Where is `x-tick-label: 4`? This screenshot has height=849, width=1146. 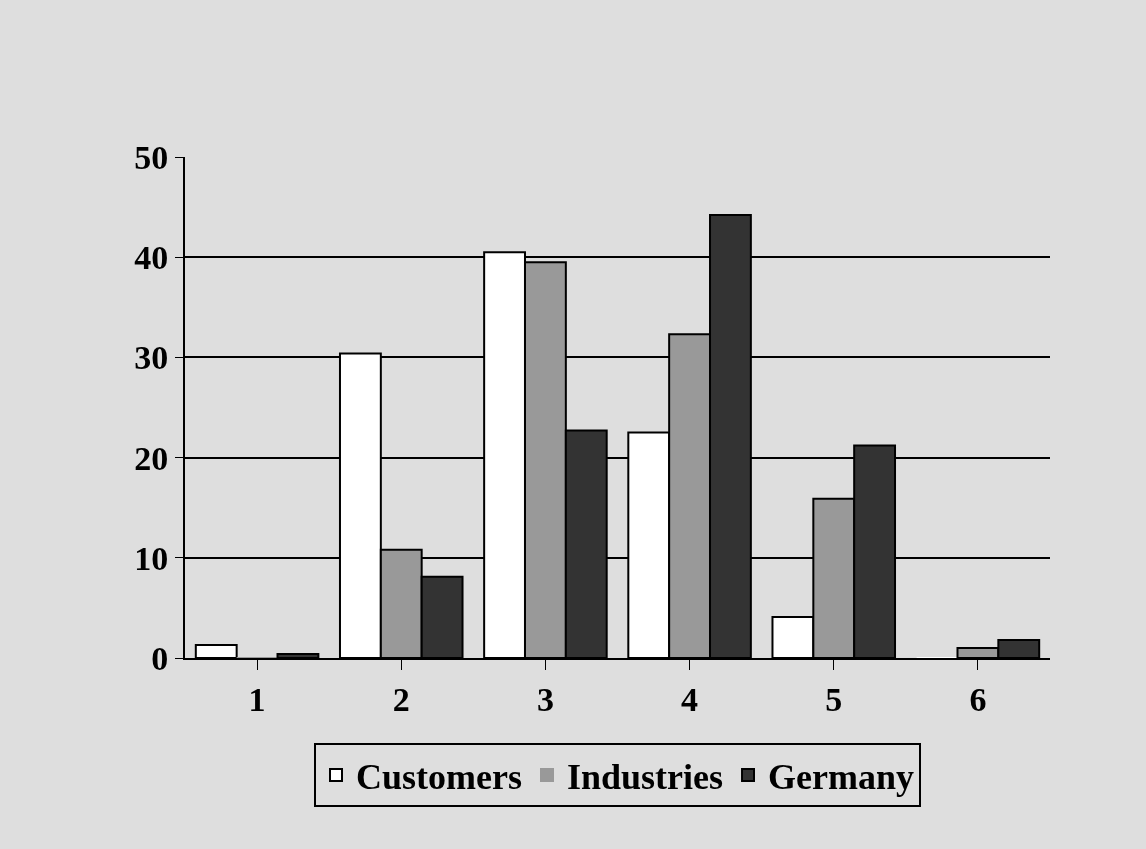
x-tick-label: 4 is located at coordinates (690, 699).